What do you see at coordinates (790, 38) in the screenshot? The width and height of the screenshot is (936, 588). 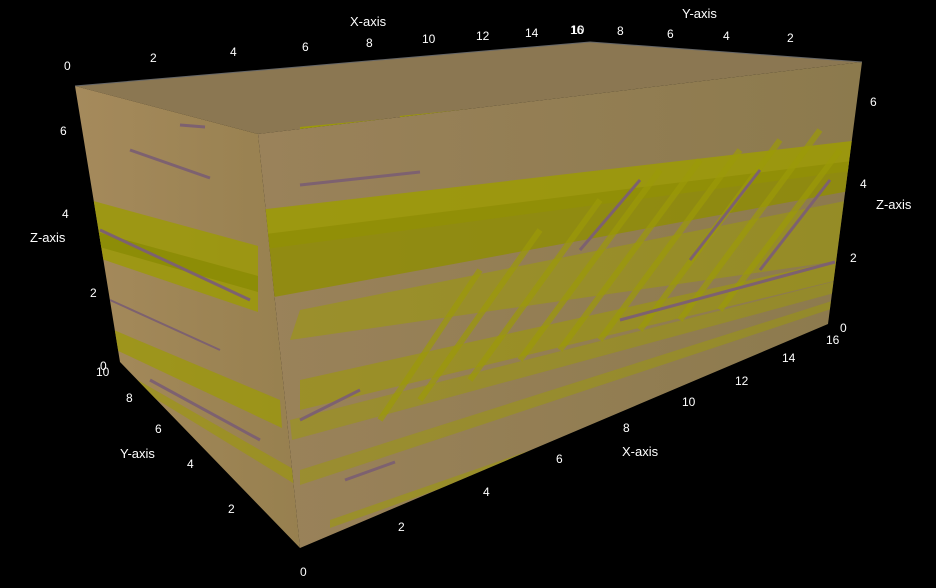 I see `top-y-tick: 2` at bounding box center [790, 38].